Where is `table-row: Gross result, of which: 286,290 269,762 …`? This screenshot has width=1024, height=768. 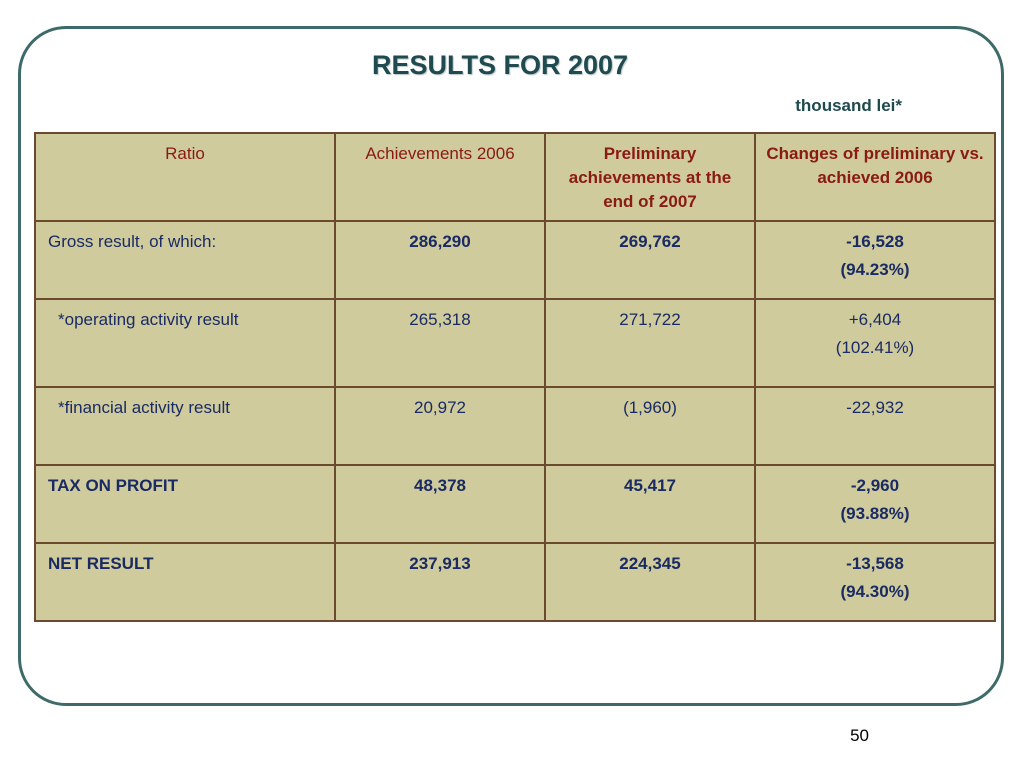
table-row: Gross result, of which: 286,290 269,762 … is located at coordinates (515, 260).